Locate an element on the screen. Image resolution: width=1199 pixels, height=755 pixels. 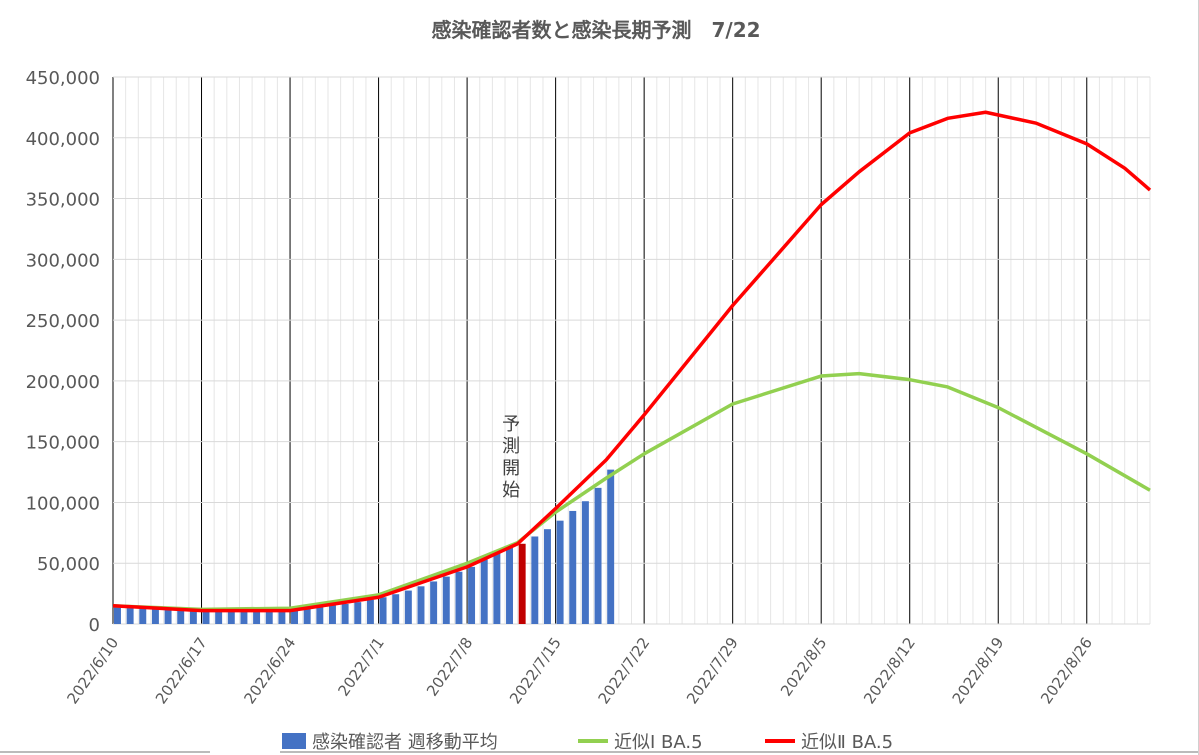
x-tick-label: 2022/8/5 is located at coordinates (803, 667).